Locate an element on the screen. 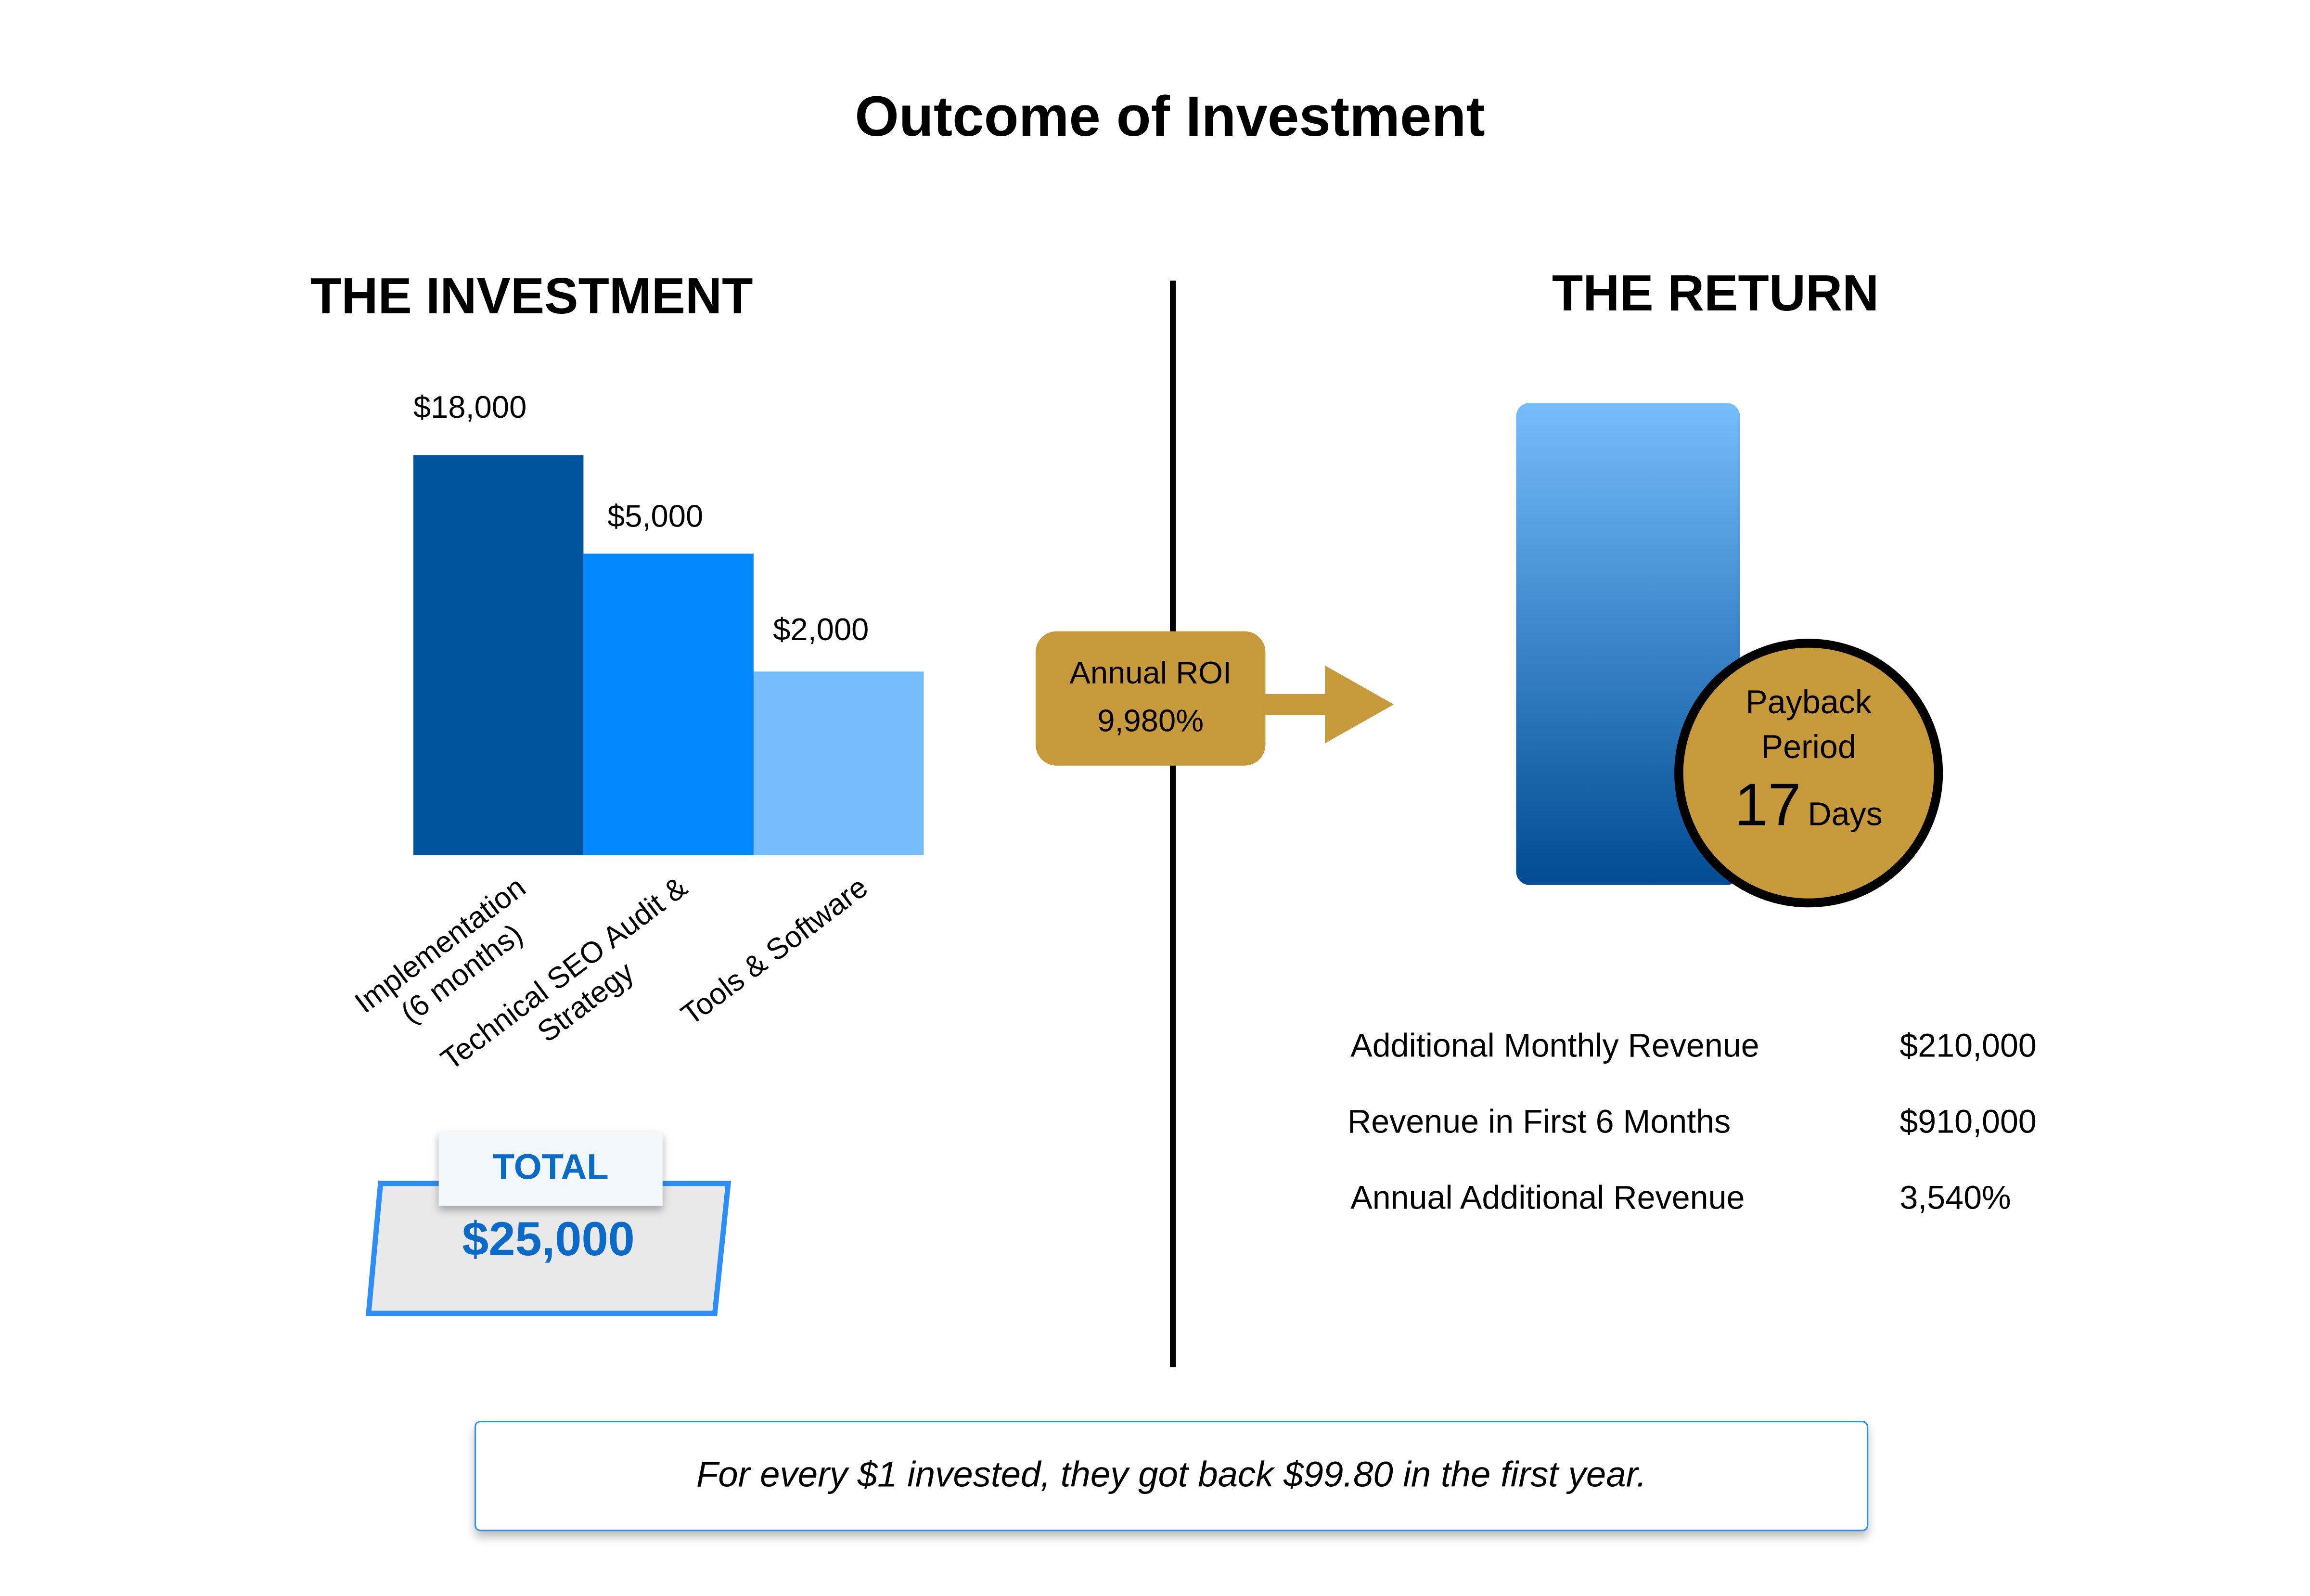 The width and height of the screenshot is (2310, 1596). roi-badge: Annual ROI 9,980% is located at coordinates (1150, 698).